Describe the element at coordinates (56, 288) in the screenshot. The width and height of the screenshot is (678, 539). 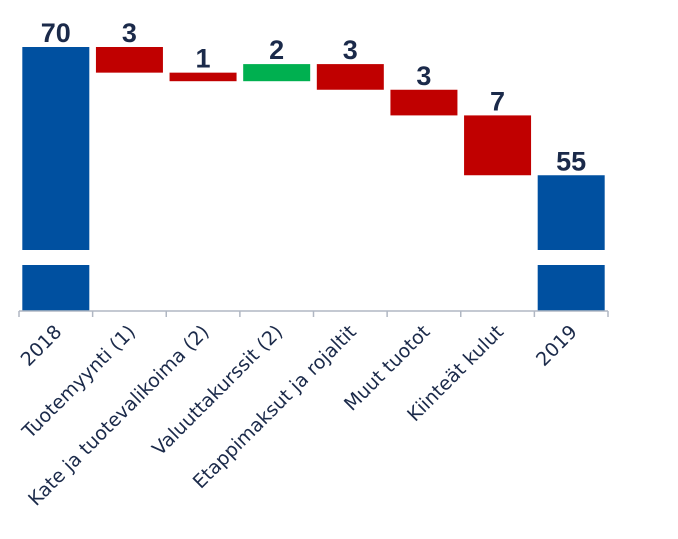
I see `bar-0-lower` at that location.